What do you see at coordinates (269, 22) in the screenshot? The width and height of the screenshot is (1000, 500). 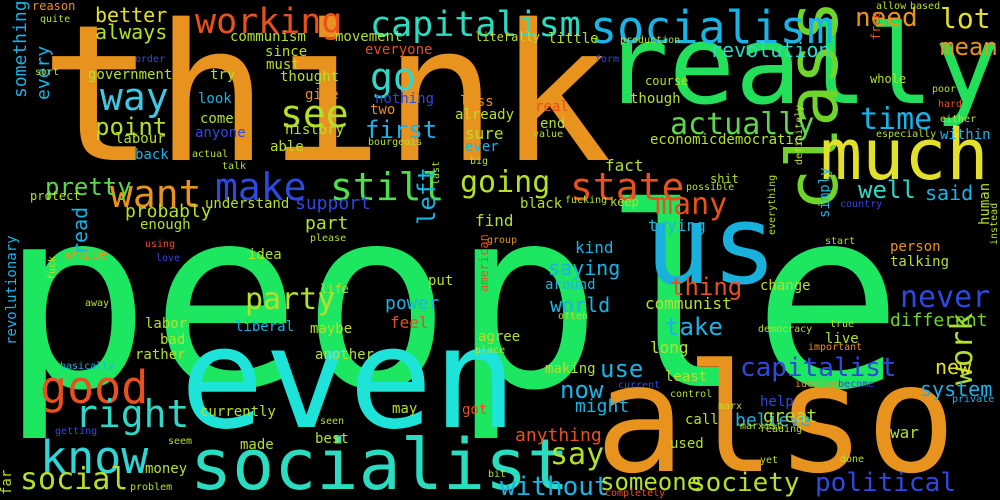 I see `word: working` at bounding box center [269, 22].